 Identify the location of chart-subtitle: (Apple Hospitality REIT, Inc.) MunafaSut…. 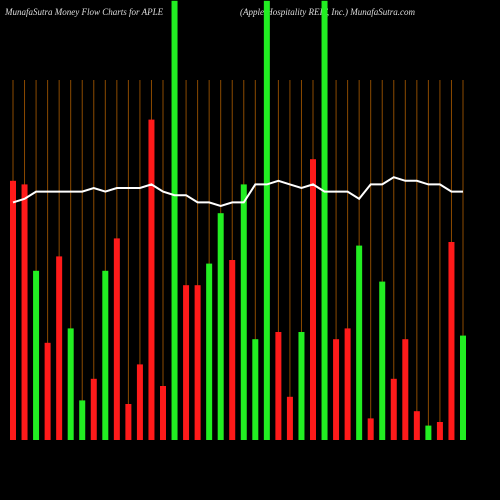
(328, 12).